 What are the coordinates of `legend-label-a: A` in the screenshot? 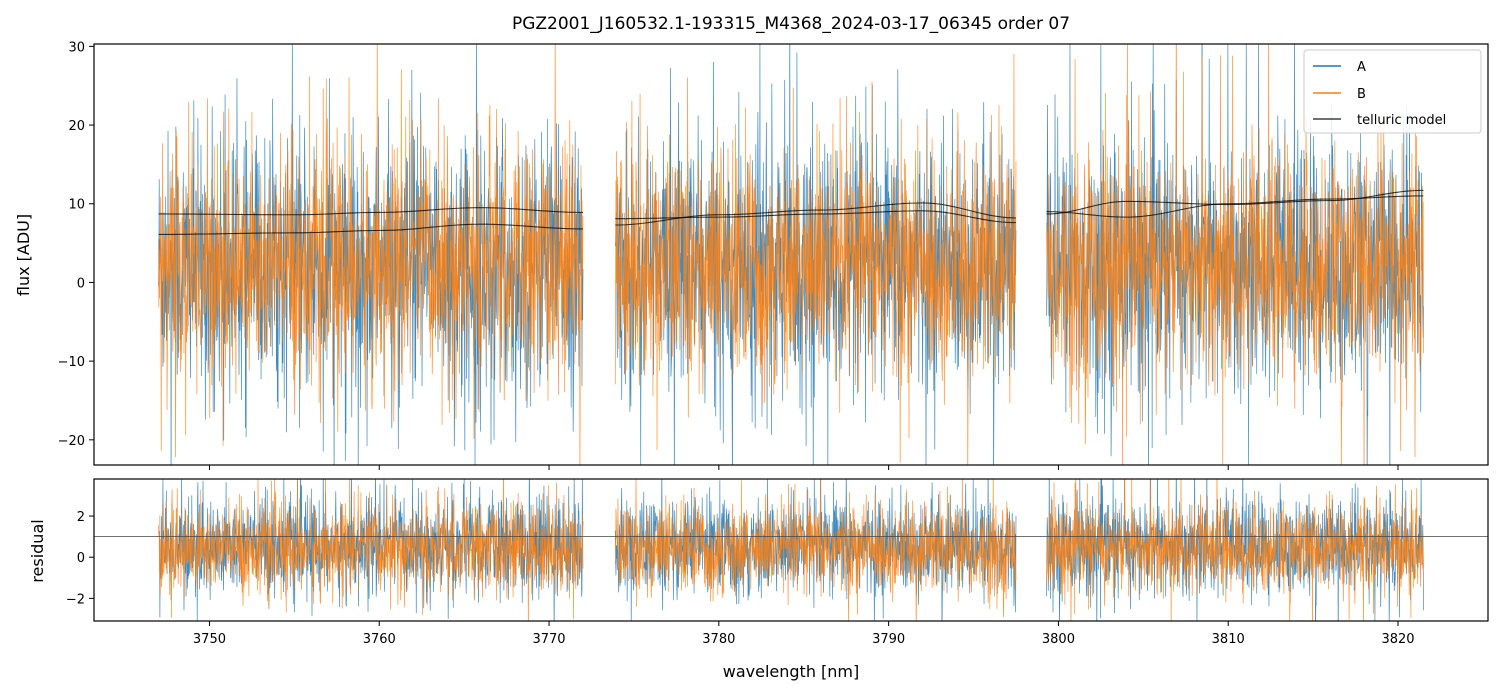 It's located at (1361, 67).